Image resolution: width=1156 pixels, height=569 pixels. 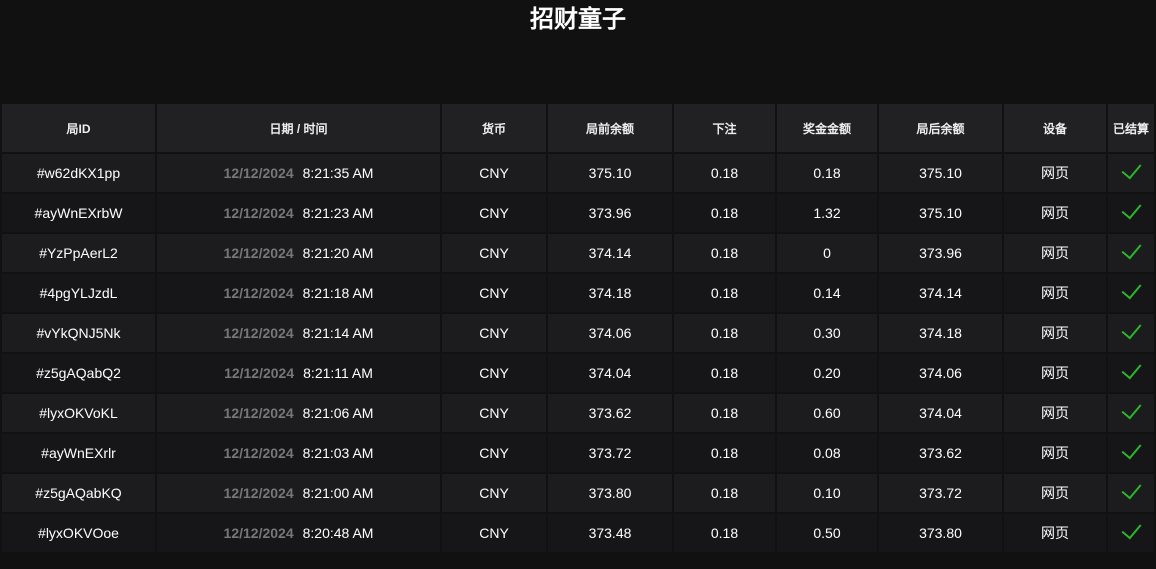 I want to click on column-header: 局后余额, so click(x=940, y=128).